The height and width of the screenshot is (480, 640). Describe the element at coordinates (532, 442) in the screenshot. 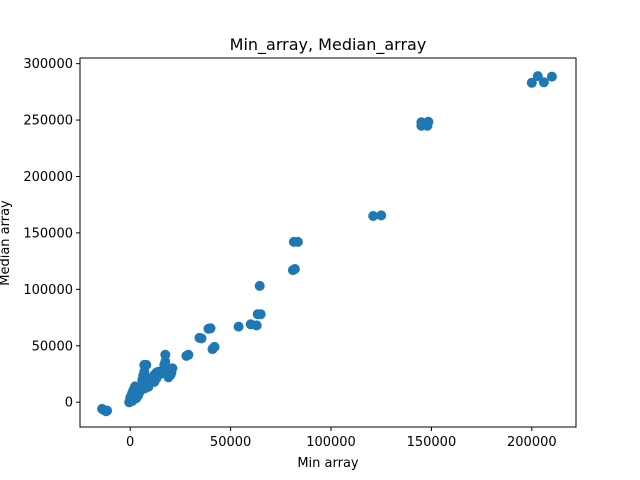

I see `x-tick-label: 200000` at that location.